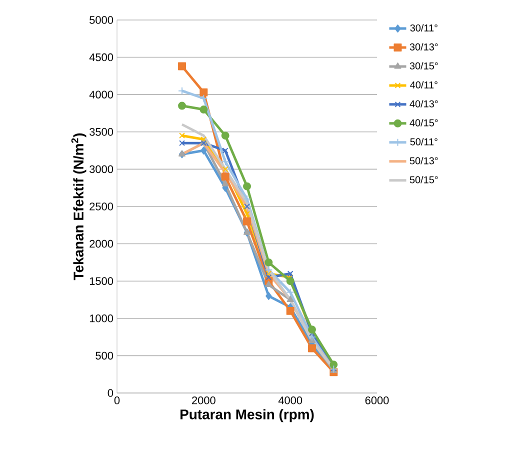 The image size is (519, 461). I want to click on y-tick-label: 500, so click(105, 356).